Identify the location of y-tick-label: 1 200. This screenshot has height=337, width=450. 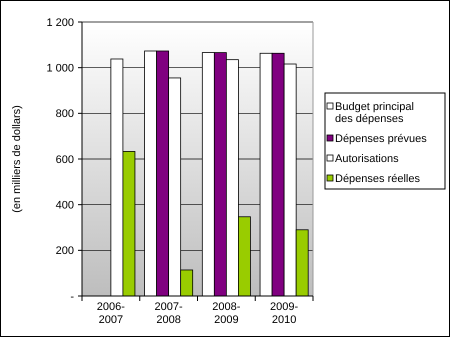
(60, 22).